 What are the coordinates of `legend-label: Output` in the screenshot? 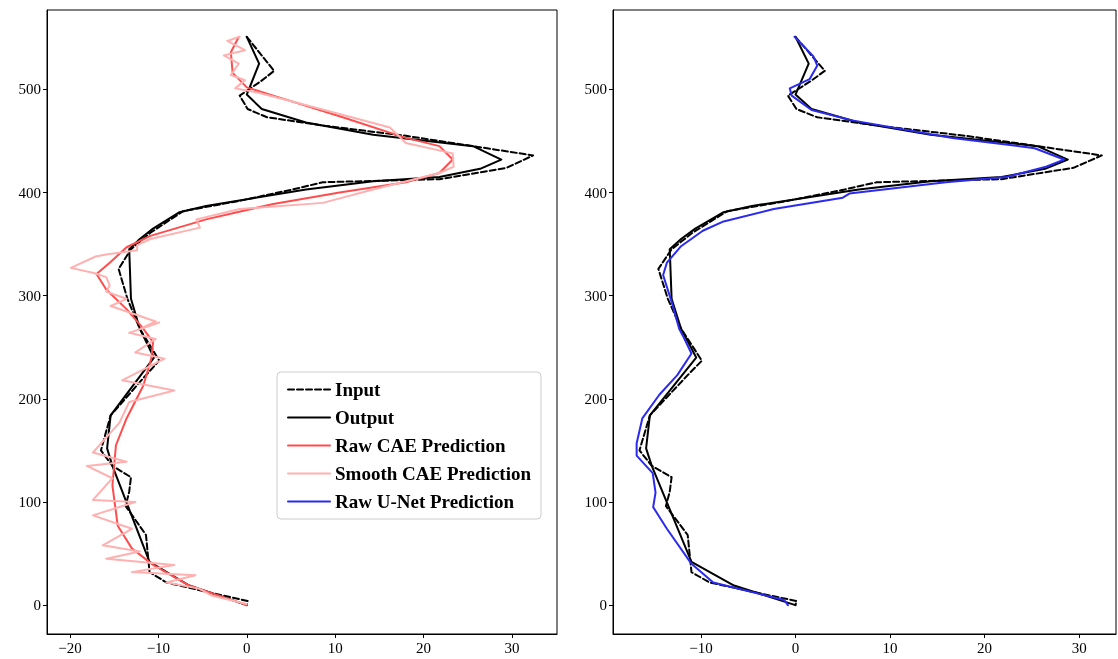 It's located at (365, 417).